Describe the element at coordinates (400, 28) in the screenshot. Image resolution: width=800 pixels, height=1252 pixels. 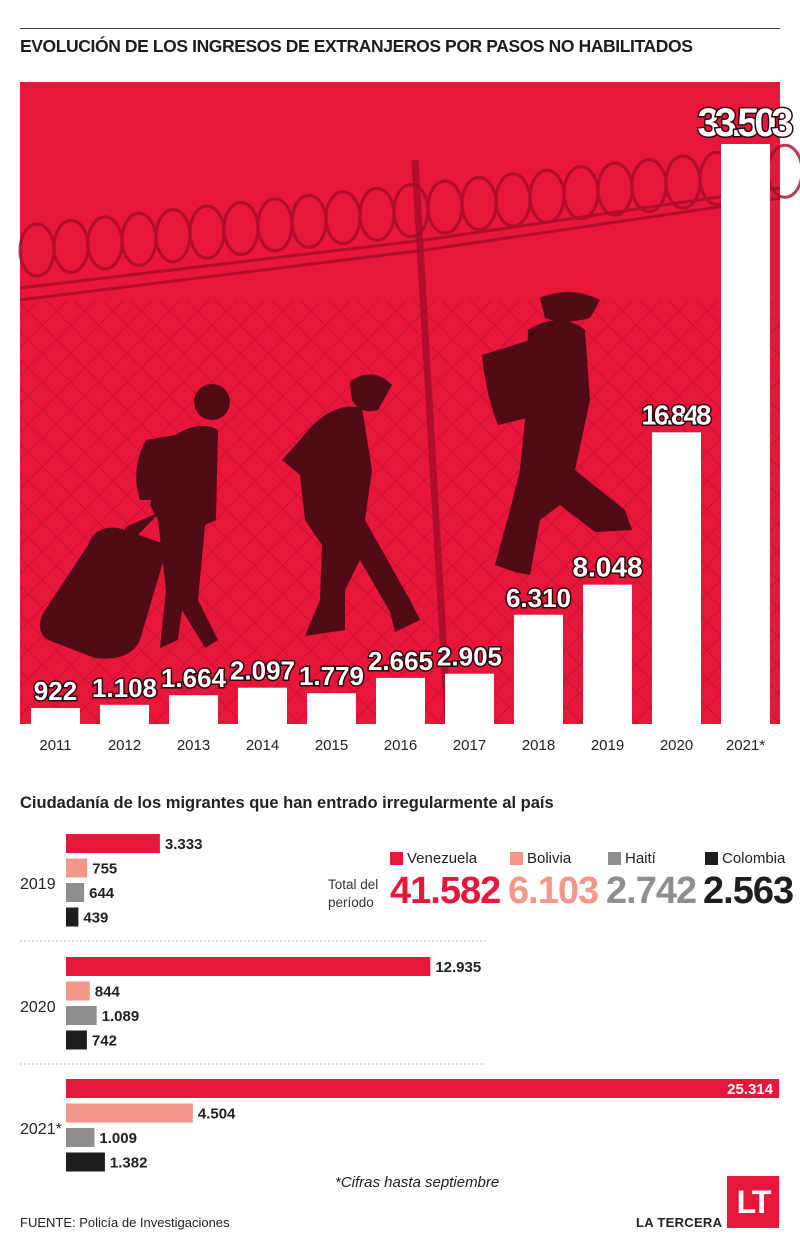
I see `top-rule` at that location.